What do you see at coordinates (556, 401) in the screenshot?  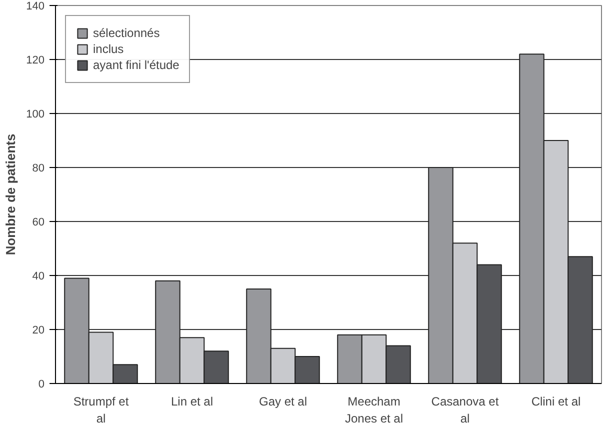 I see `x-tick-label: Clini et al` at bounding box center [556, 401].